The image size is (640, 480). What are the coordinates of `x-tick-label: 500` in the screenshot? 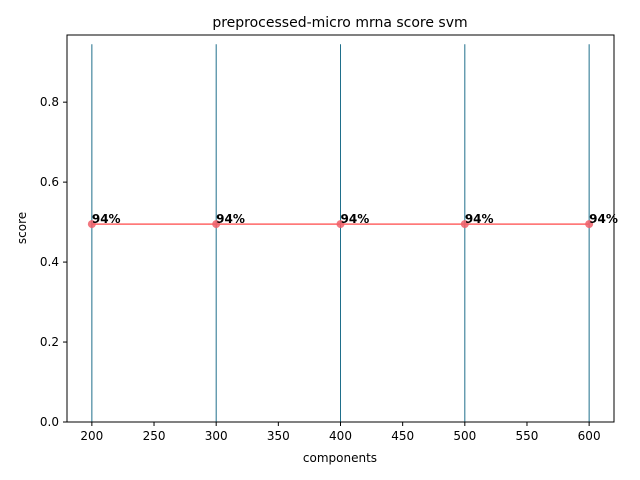 It's located at (464, 436).